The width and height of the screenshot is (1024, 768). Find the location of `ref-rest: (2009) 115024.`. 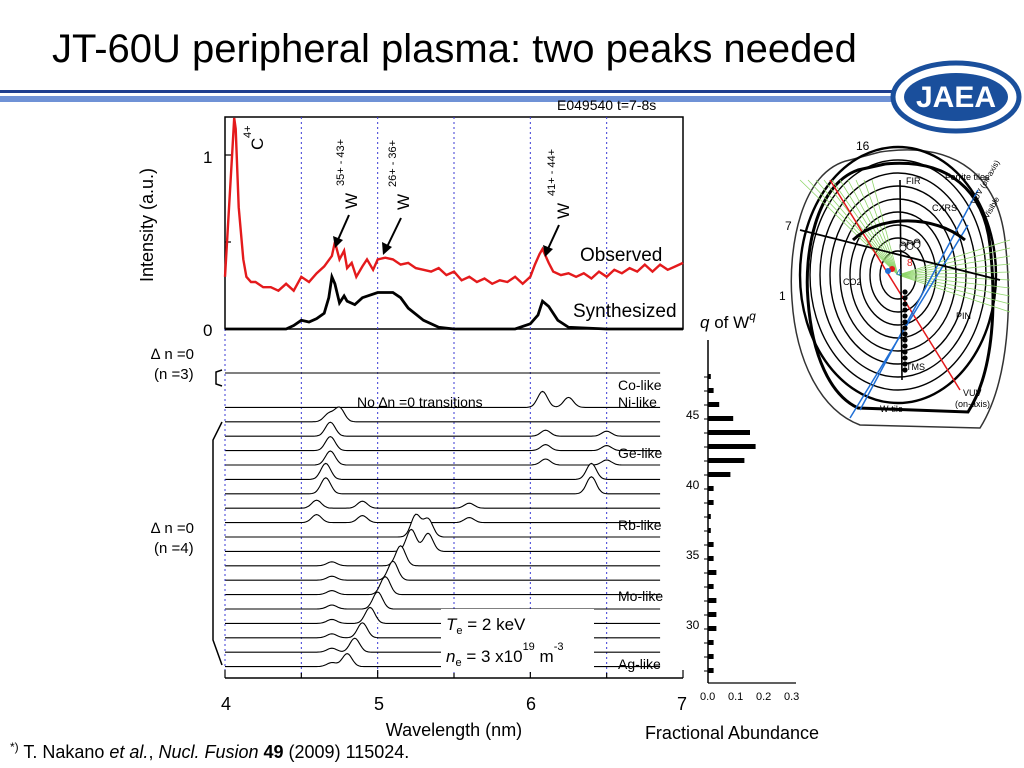

ref-rest: (2009) 115024. is located at coordinates (347, 752).